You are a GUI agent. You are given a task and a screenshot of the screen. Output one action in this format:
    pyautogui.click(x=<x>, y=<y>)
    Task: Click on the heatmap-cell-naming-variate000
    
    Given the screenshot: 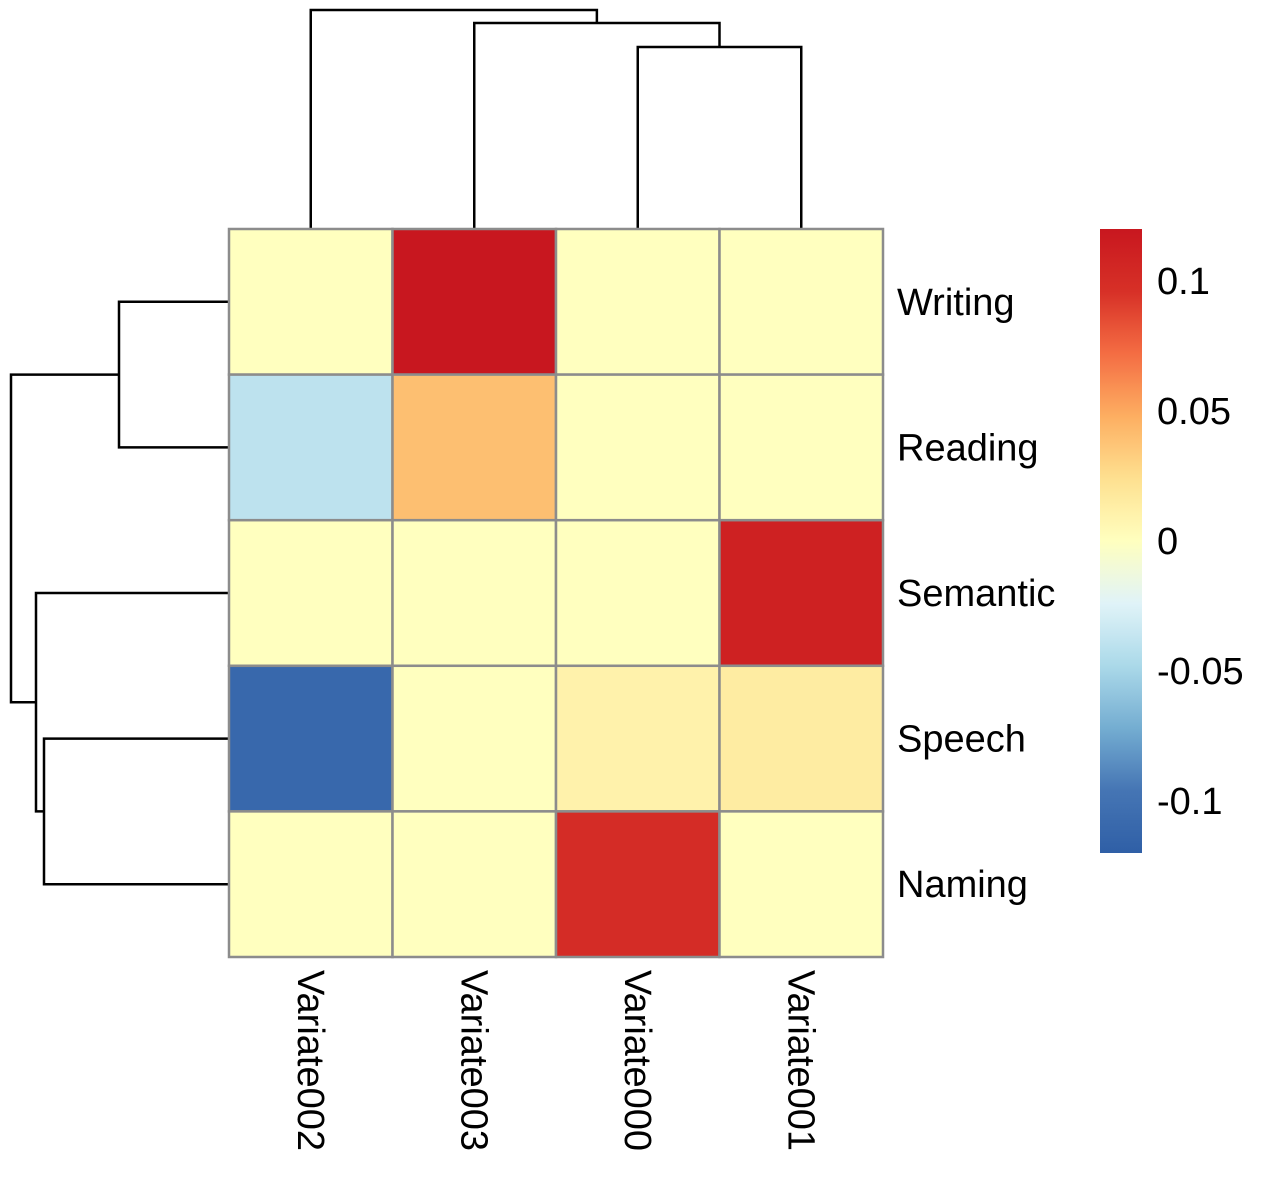 What is the action you would take?
    pyautogui.click(x=637, y=884)
    